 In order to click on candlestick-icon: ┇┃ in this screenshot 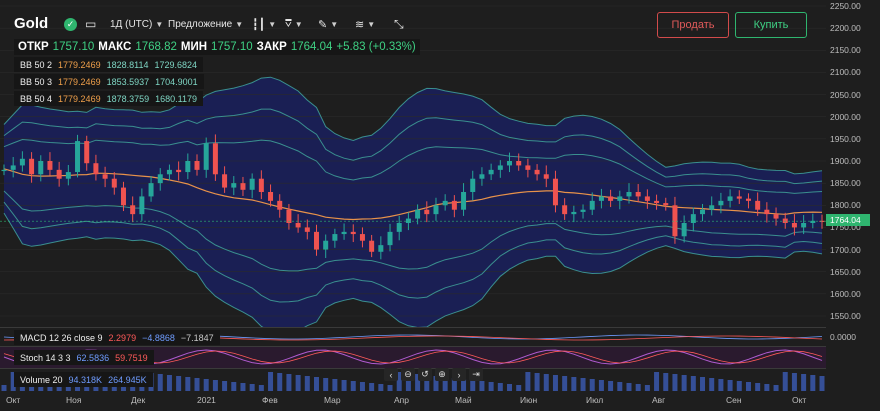, I will do `click(259, 24)`.